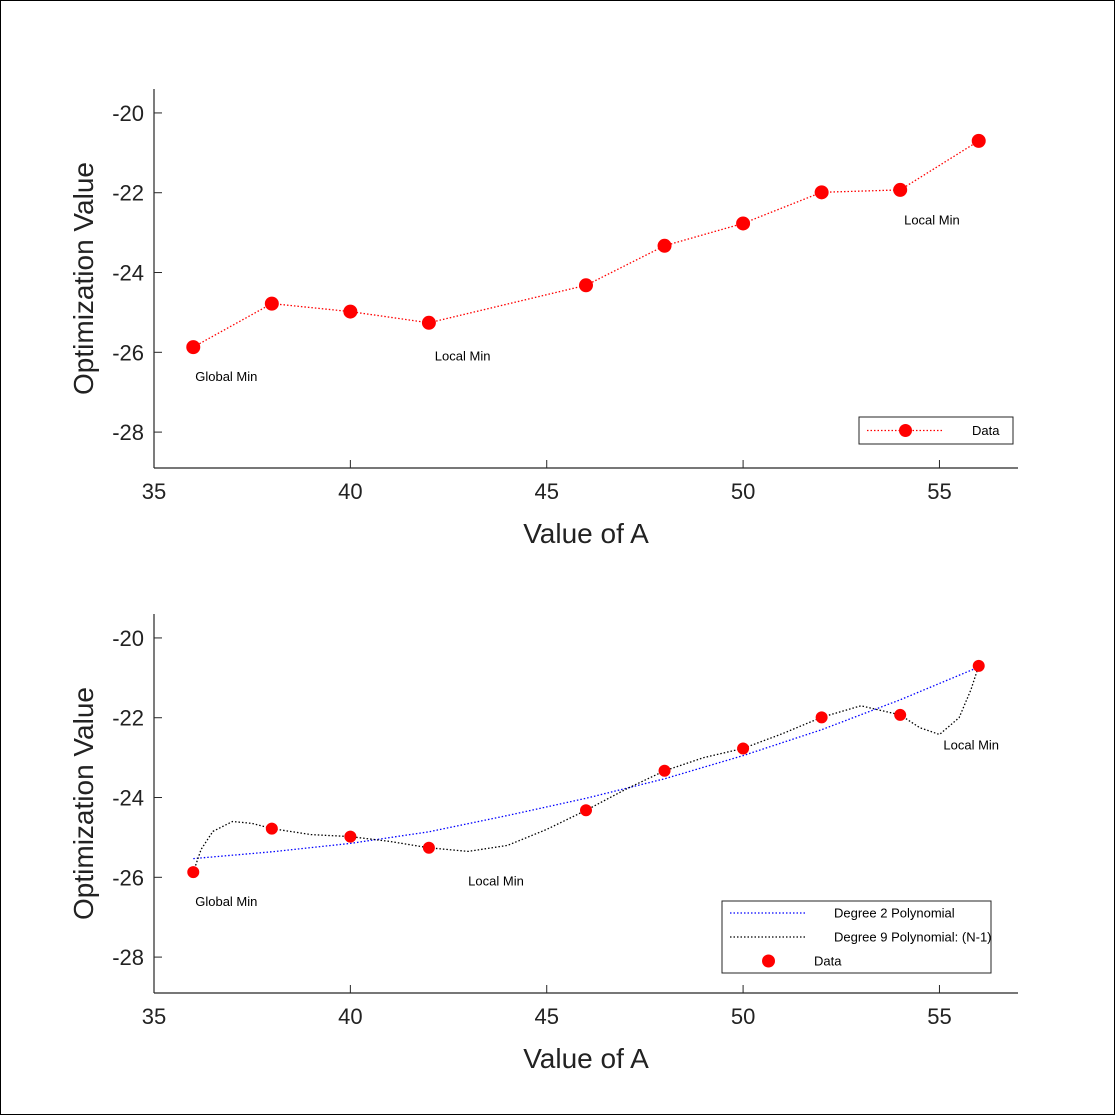 The image size is (1115, 1116). I want to click on legend-entry-label: Degree 9 Polynomial: (N-1), so click(913, 937).